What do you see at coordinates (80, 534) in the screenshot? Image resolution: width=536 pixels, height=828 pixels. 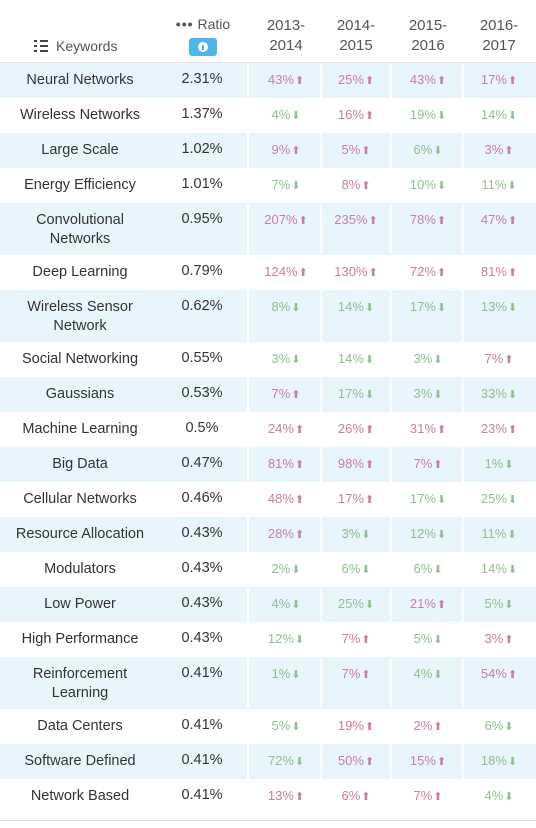 I see `keyword-cell: Resource Allocation` at bounding box center [80, 534].